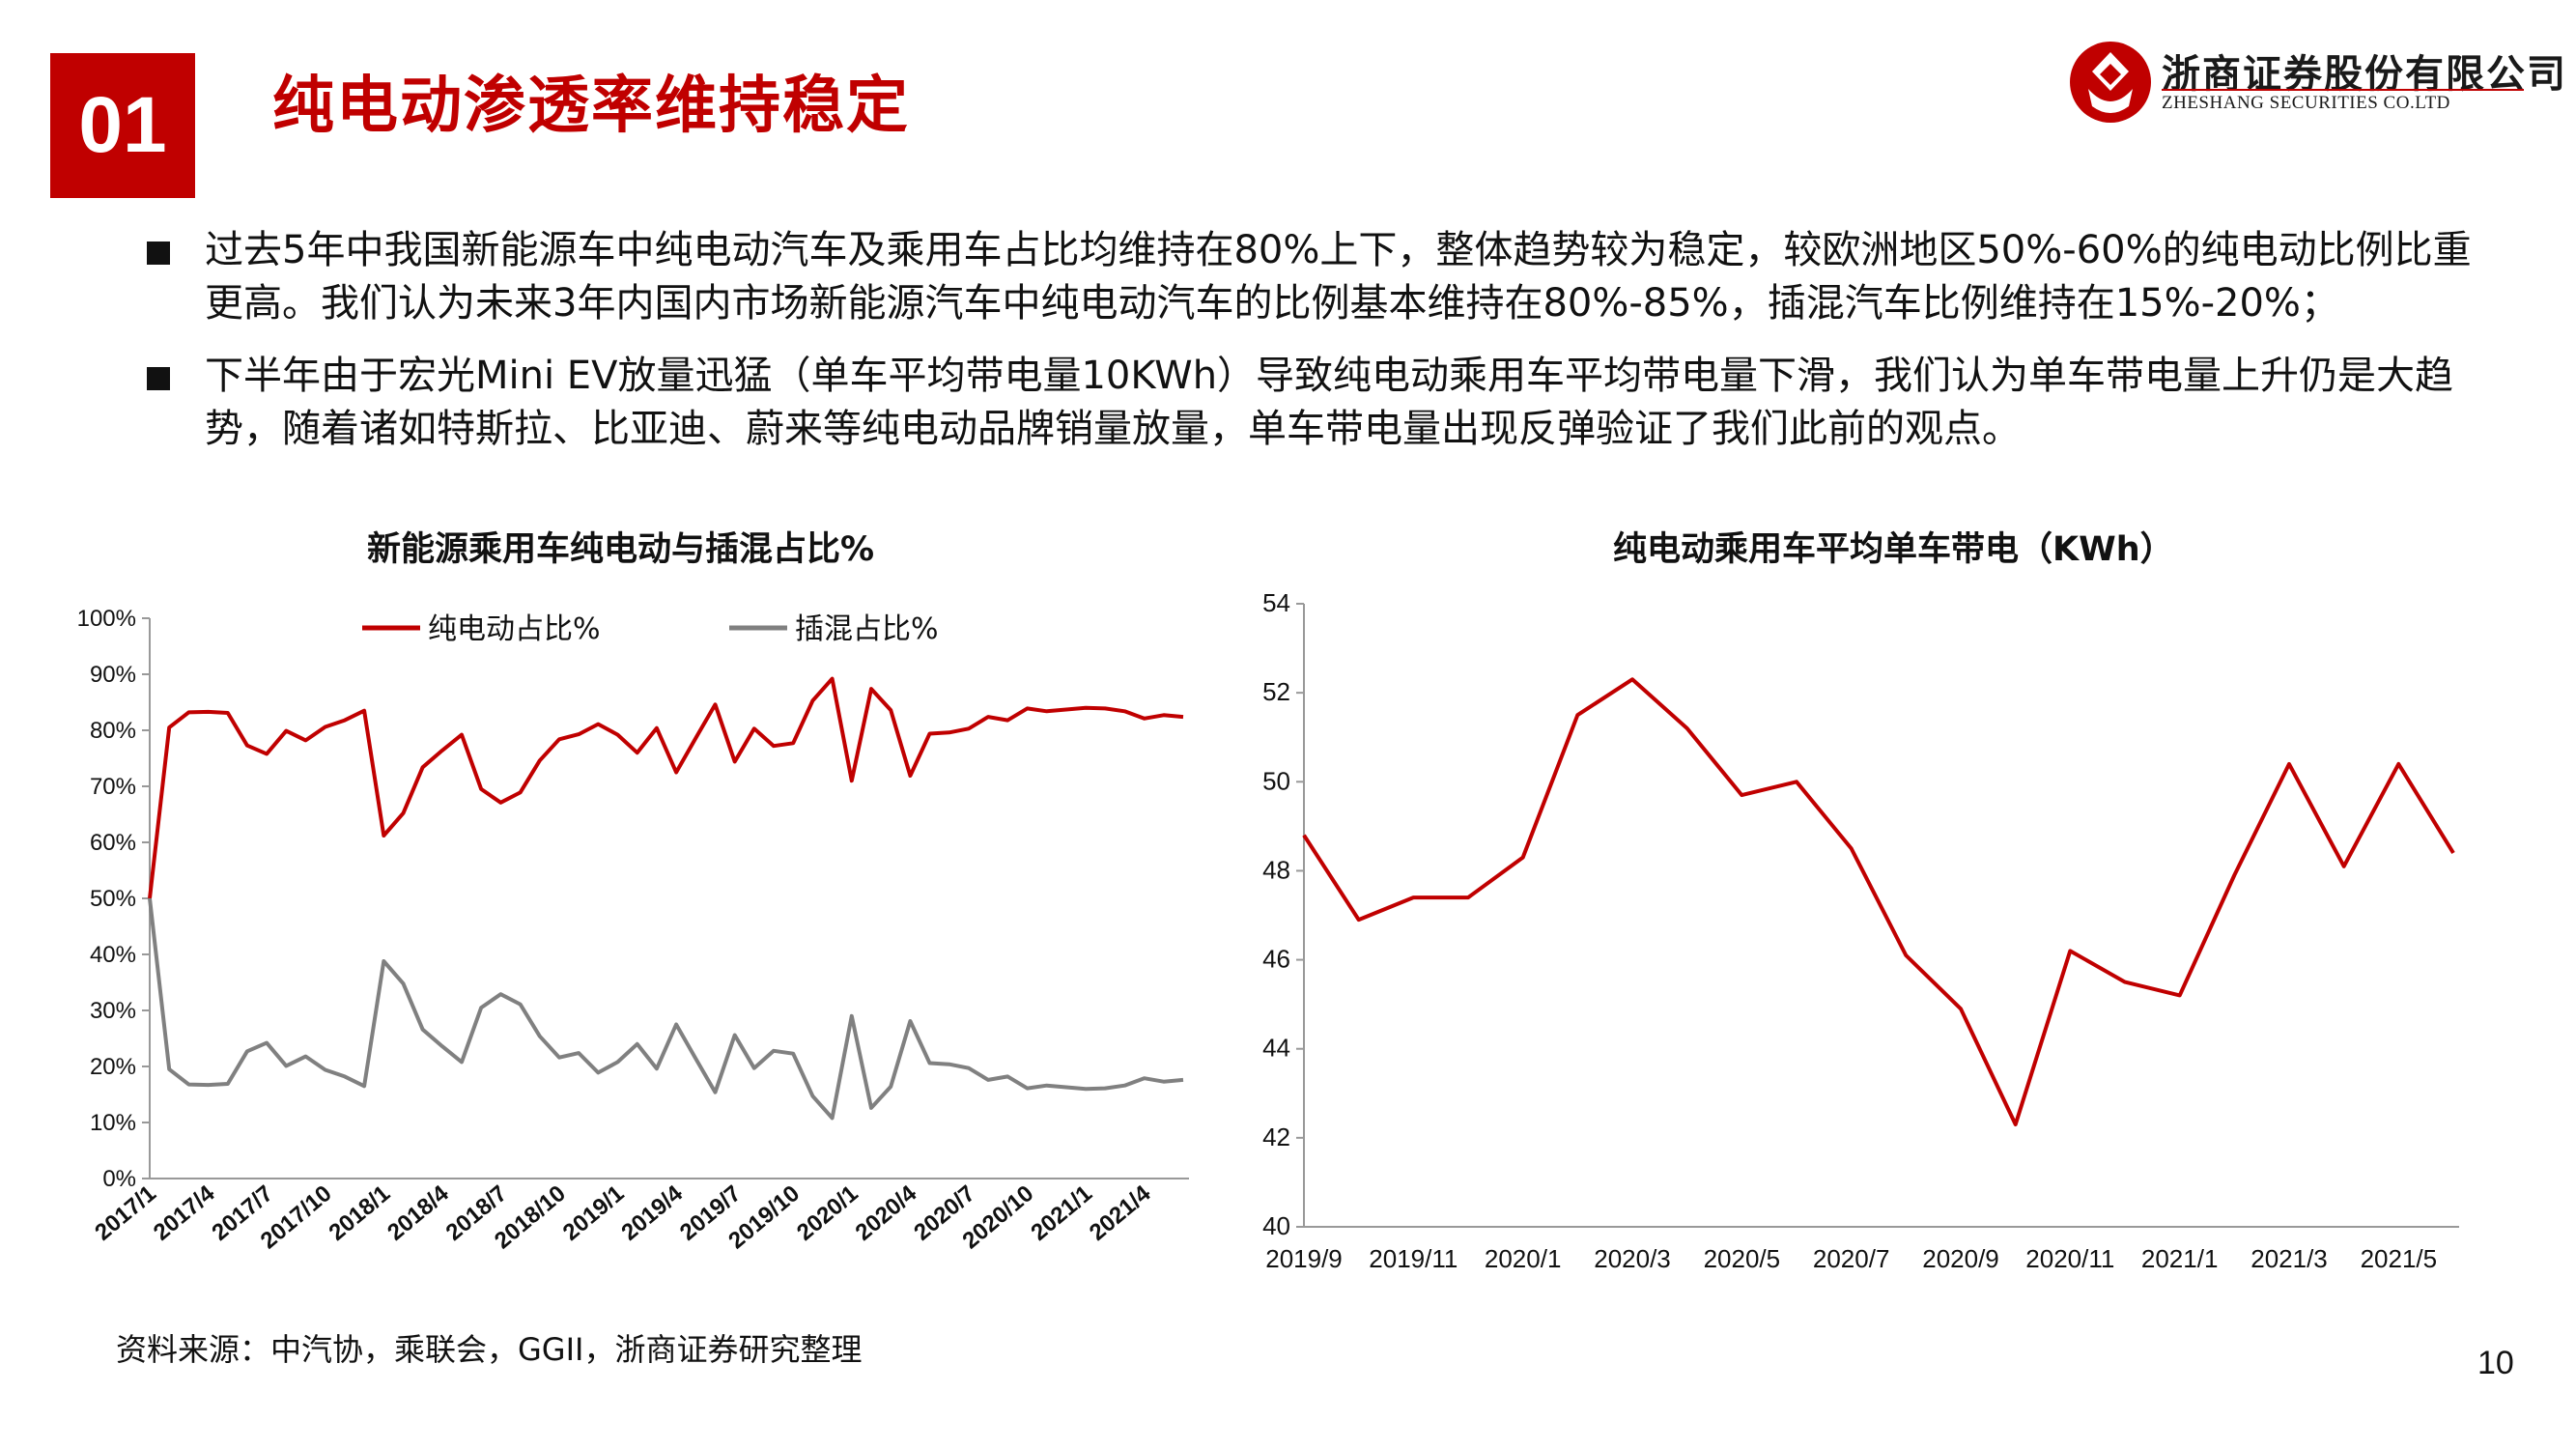 This screenshot has width=2576, height=1449. What do you see at coordinates (591, 106) in the screenshot?
I see `page-title: 纯电动渗透率维持稳定` at bounding box center [591, 106].